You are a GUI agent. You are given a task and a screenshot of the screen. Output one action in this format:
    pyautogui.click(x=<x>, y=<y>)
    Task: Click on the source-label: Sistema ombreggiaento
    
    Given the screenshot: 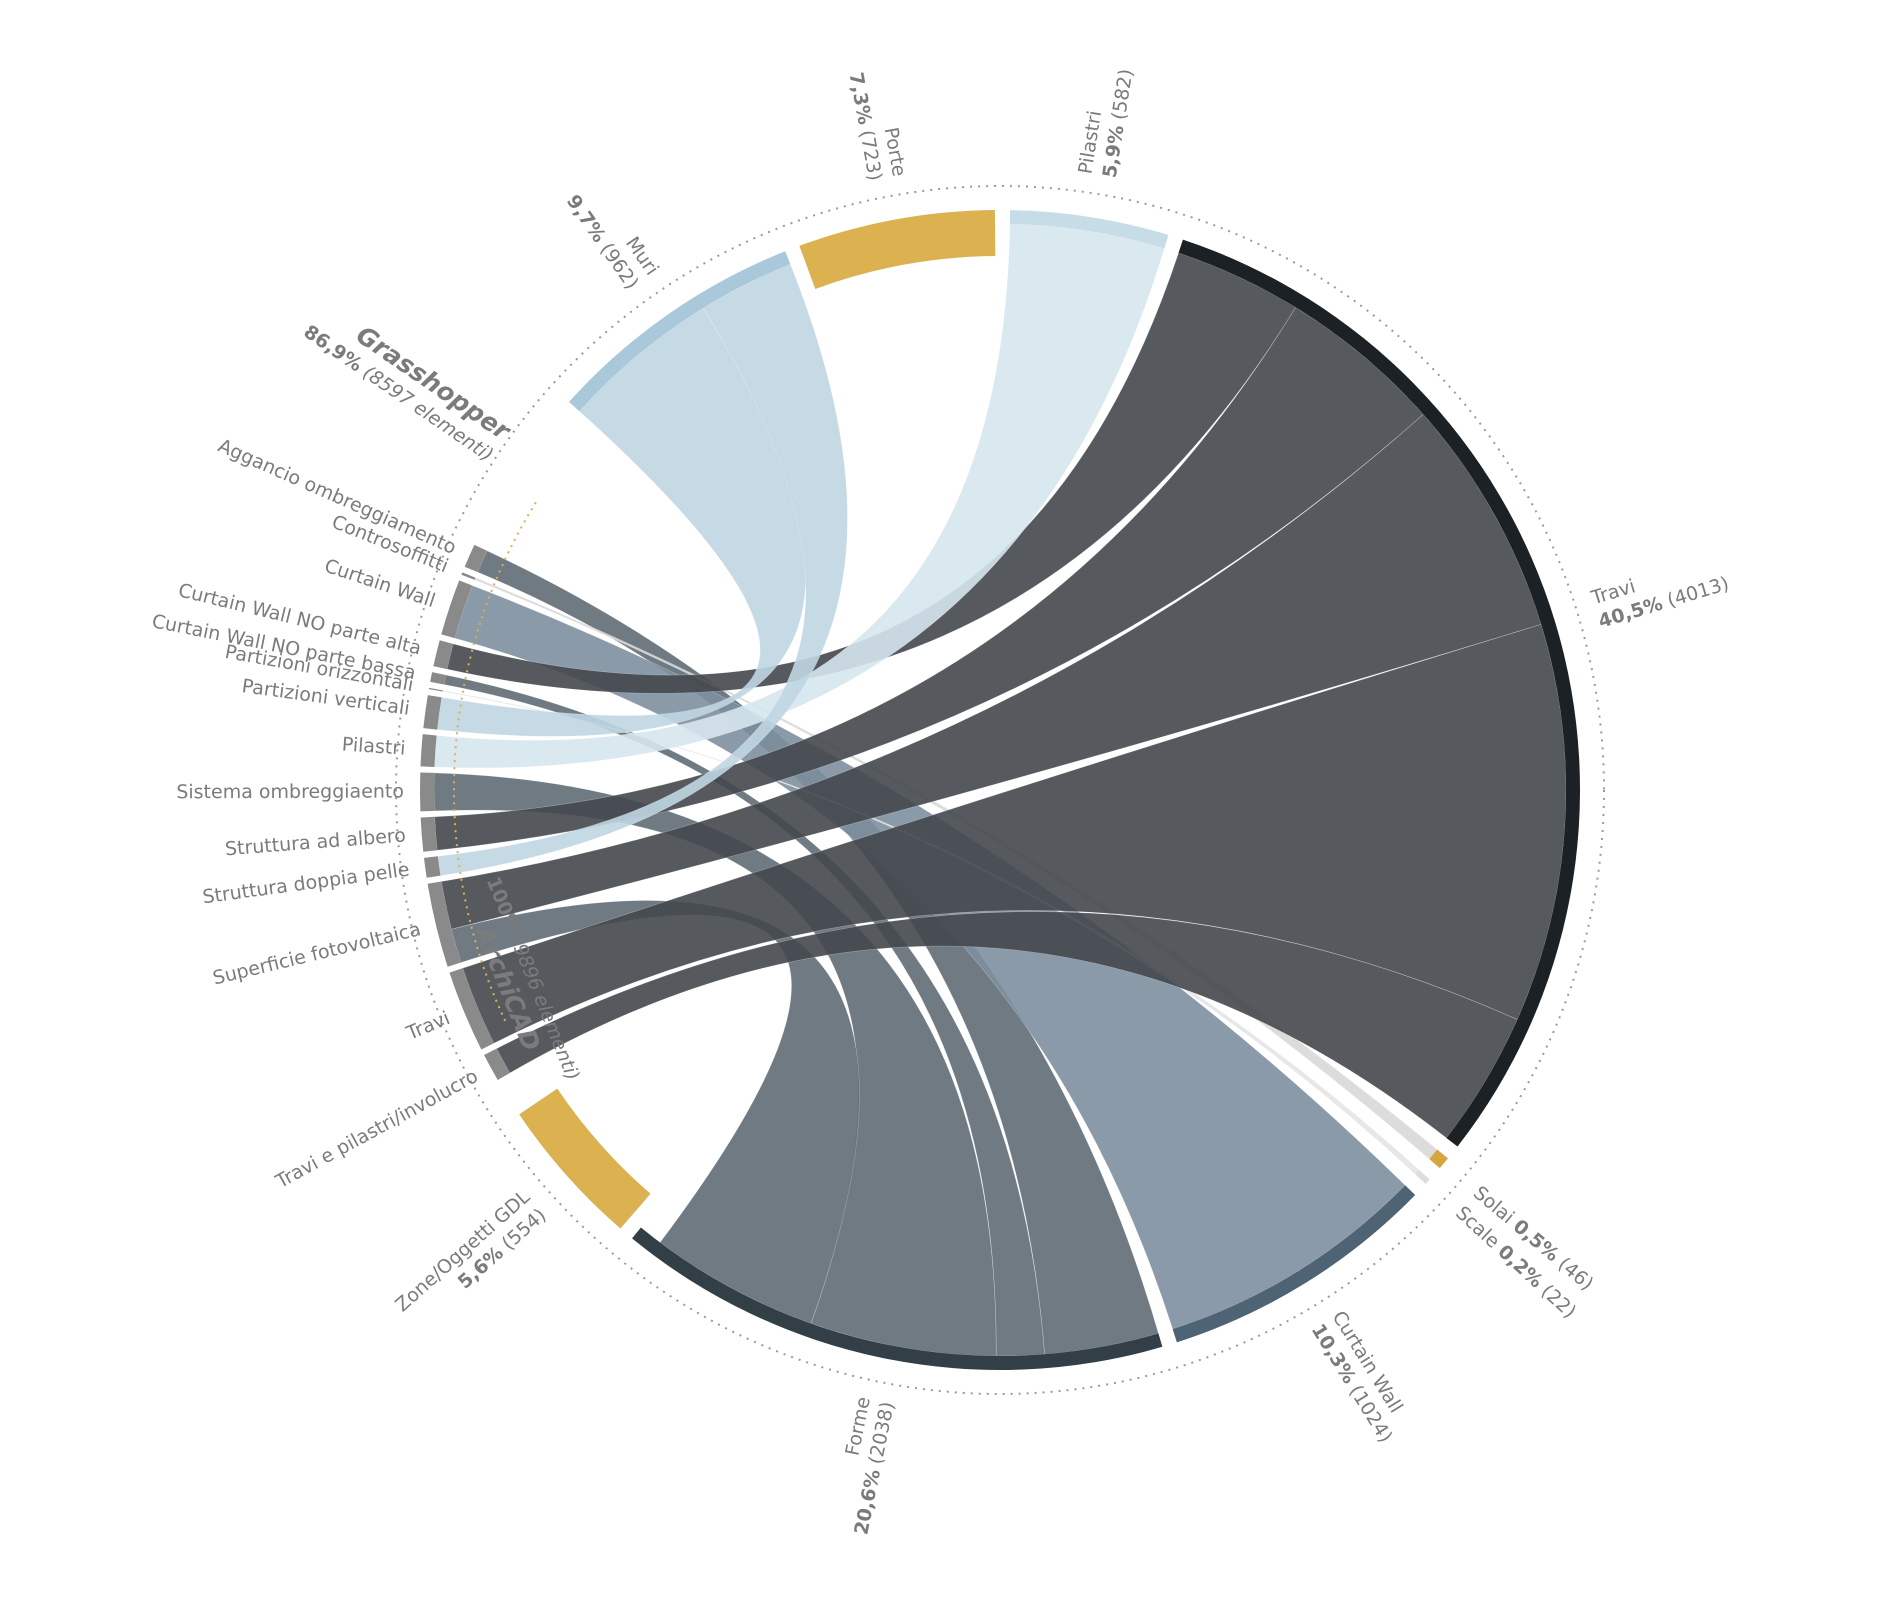 What is the action you would take?
    pyautogui.click(x=290, y=792)
    